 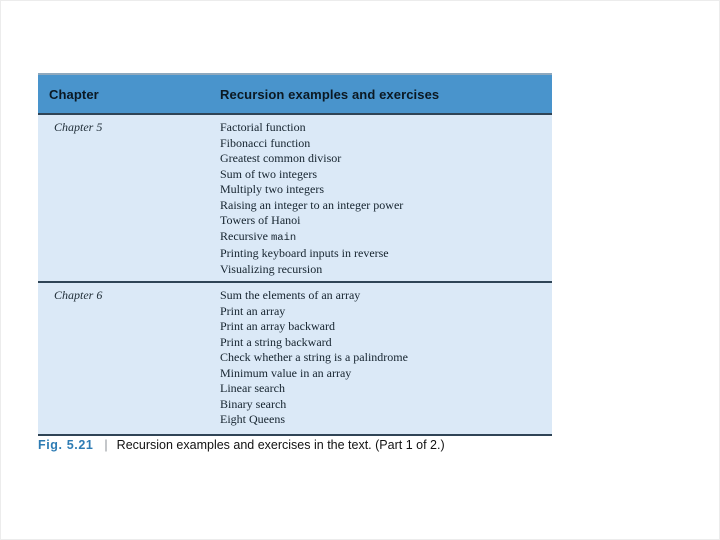 I want to click on exercise-item: Print an array, so click(x=253, y=310).